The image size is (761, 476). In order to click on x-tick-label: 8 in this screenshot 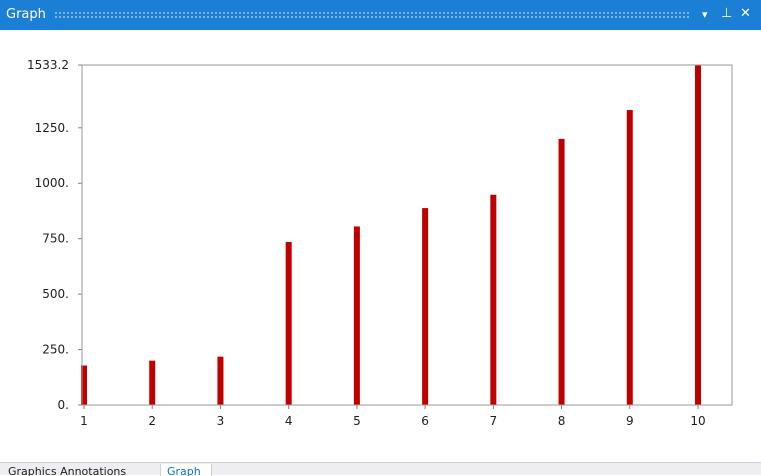, I will do `click(562, 421)`.